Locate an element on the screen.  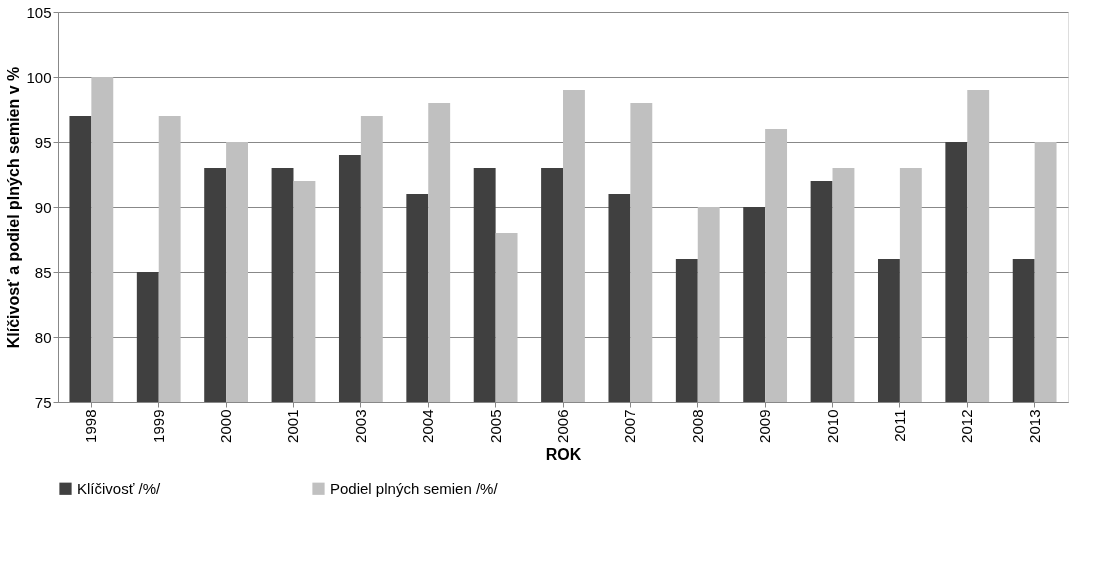
y-axis-title: Klíčivosť a podiel plných semien v % is located at coordinates (14, 207).